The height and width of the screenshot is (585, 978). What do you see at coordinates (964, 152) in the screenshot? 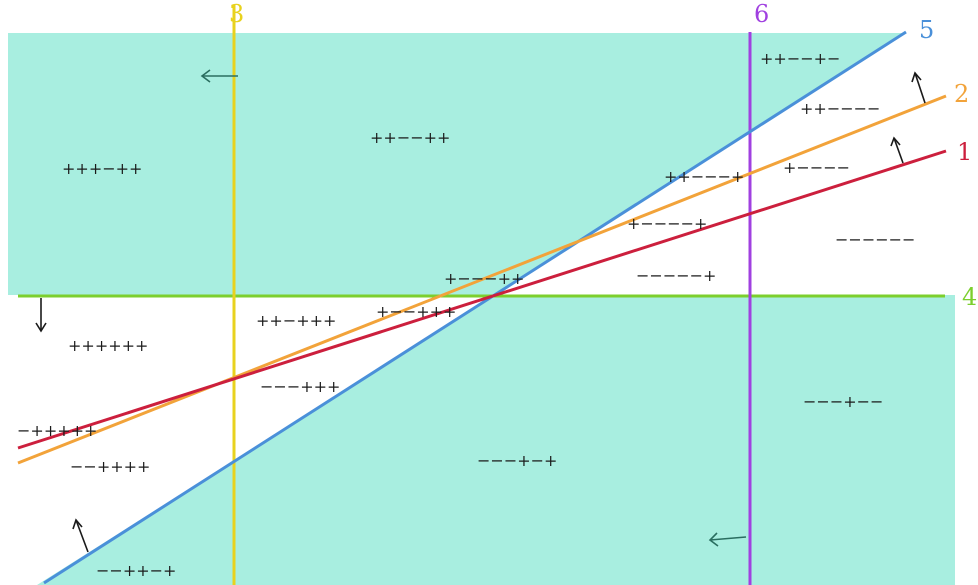
I see `line-1-label: 1` at bounding box center [964, 152].